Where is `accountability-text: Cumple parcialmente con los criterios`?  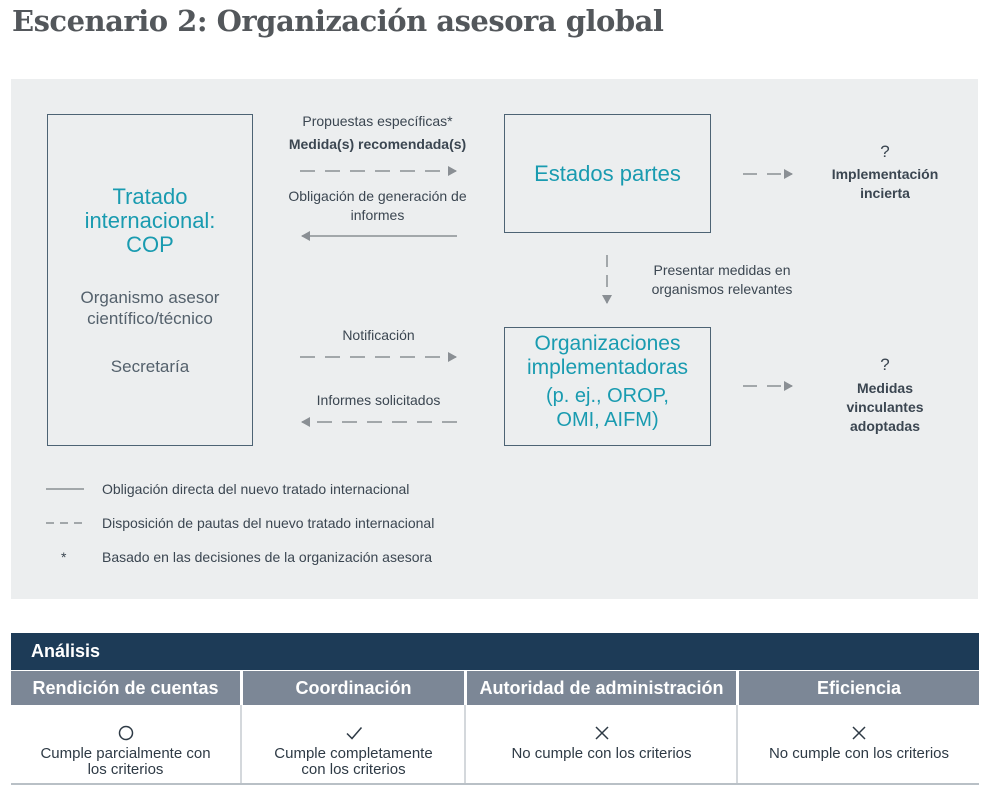
accountability-text: Cumple parcialmente con los criterios is located at coordinates (125, 762).